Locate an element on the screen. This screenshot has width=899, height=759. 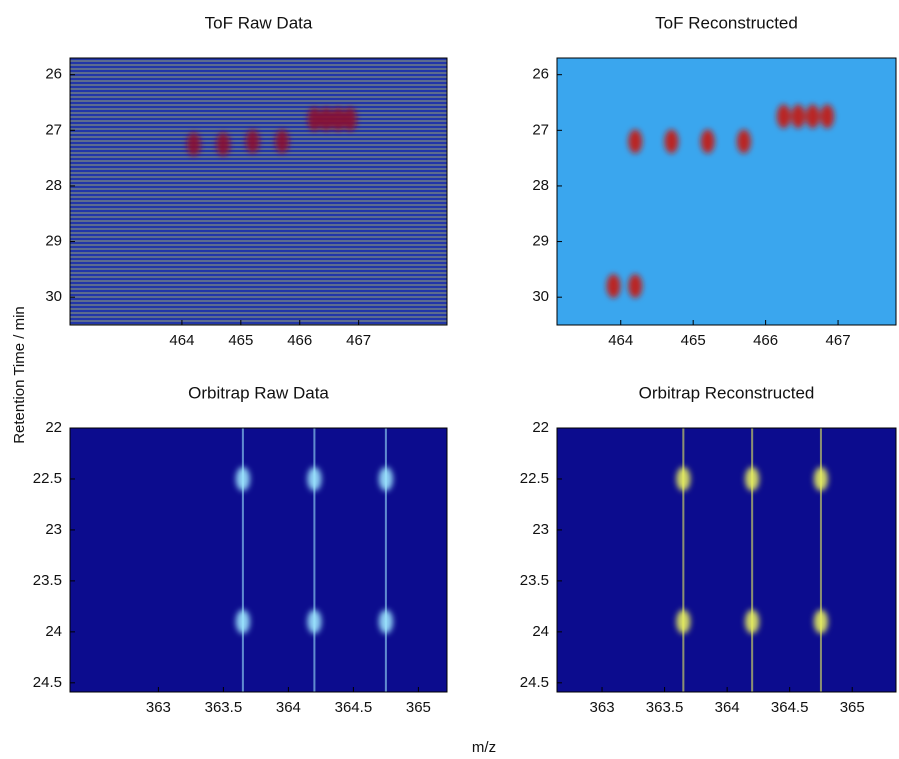
scan-stripes is located at coordinates (258, 191).